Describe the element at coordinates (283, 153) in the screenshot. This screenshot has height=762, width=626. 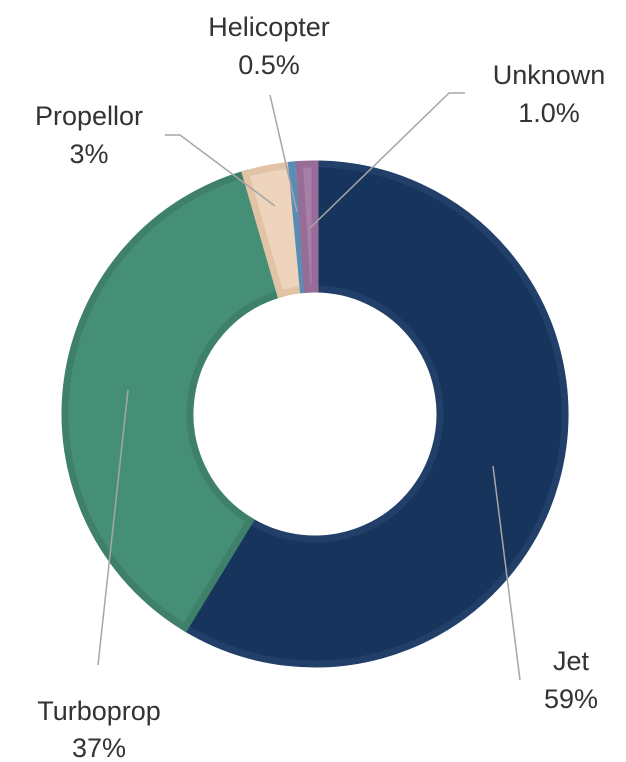
I see `leader-line-helicopter` at that location.